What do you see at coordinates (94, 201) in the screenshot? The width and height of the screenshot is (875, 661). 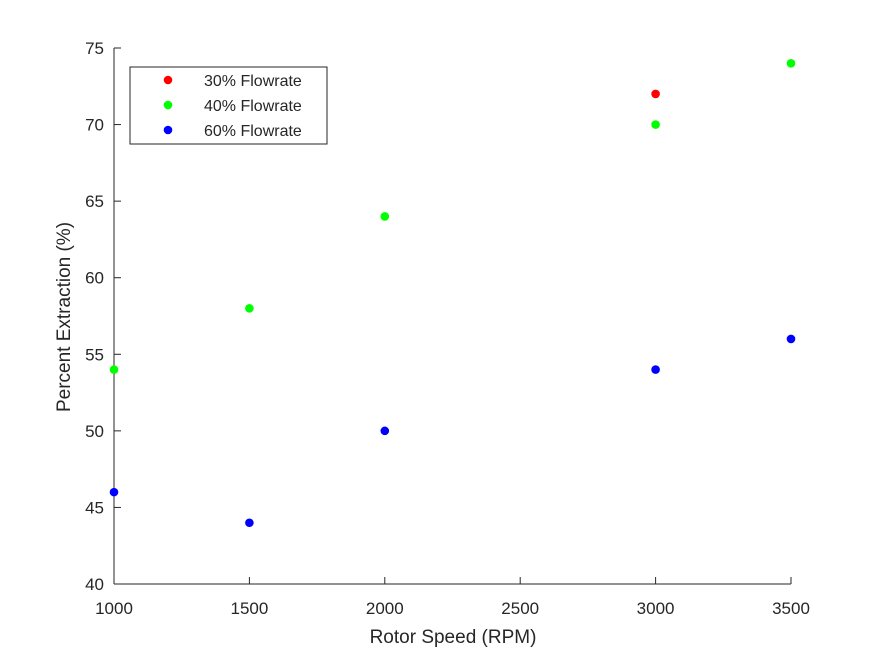 I see `y-tick-label: 65` at bounding box center [94, 201].